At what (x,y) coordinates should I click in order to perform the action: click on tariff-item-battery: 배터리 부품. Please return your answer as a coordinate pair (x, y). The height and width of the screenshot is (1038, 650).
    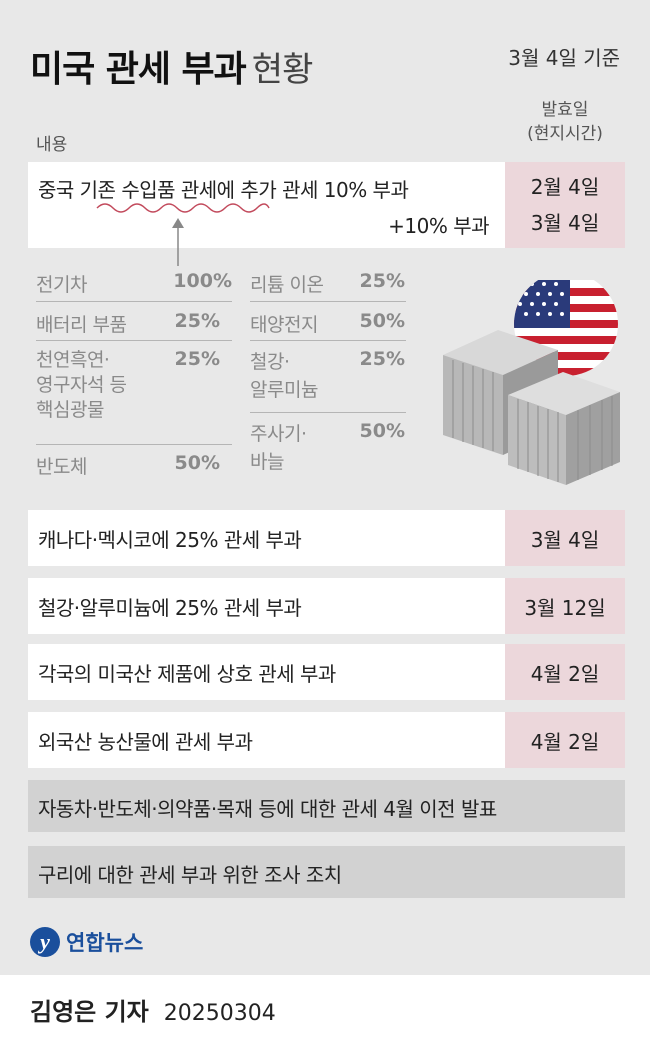
    Looking at the image, I should click on (81, 325).